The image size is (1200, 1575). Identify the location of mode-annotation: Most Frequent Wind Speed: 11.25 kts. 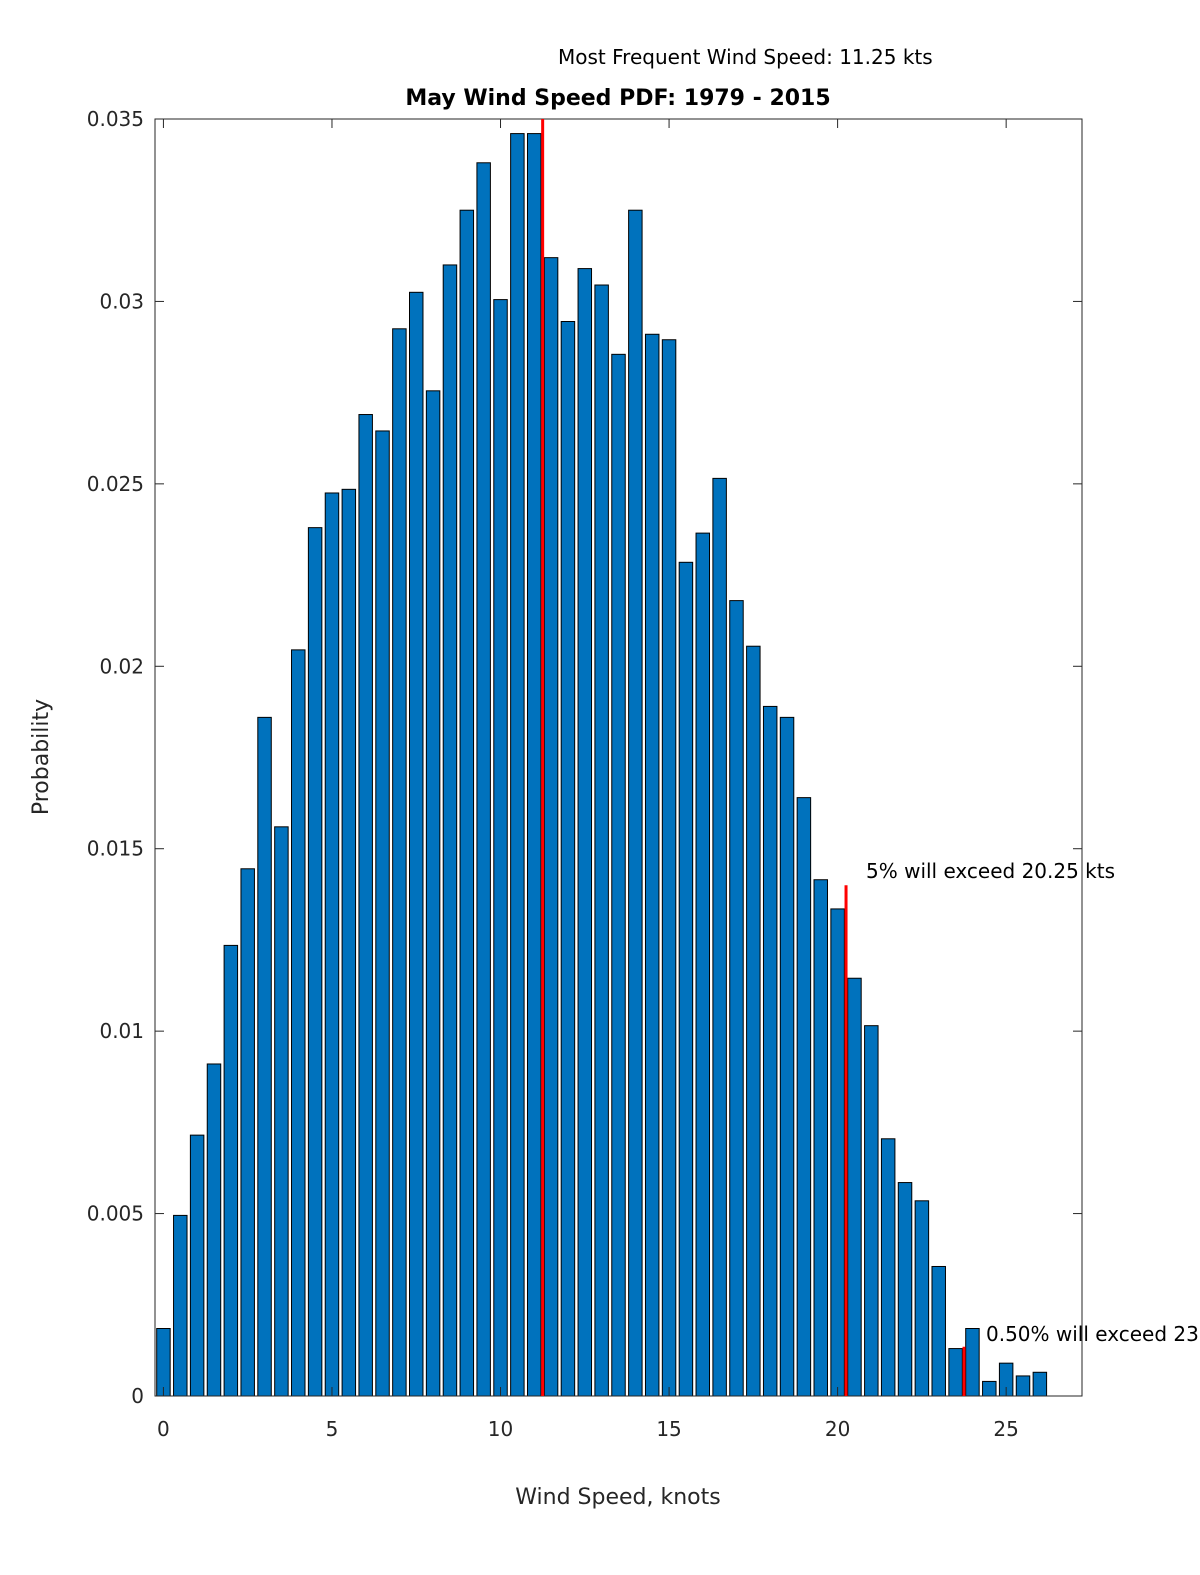
(745, 57).